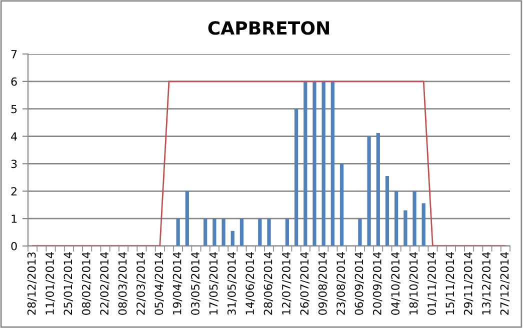 This screenshot has width=523, height=328. What do you see at coordinates (250, 283) in the screenshot?
I see `x-tick-label: 14/06/2014` at bounding box center [250, 283].